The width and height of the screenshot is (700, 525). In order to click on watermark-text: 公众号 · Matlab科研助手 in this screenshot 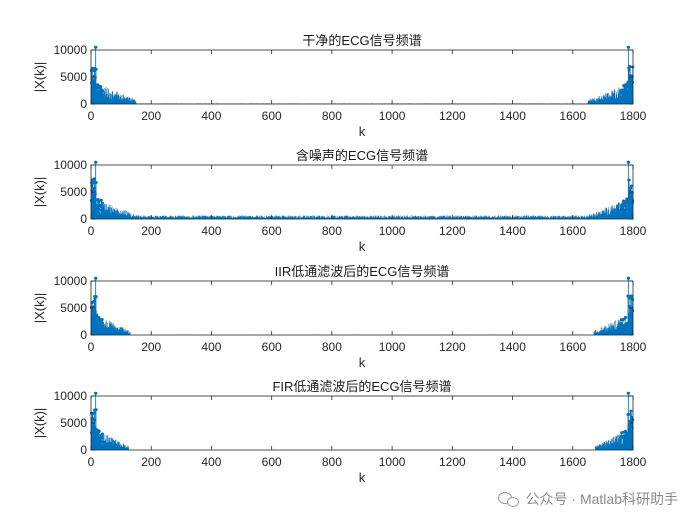, I will do `click(601, 499)`.